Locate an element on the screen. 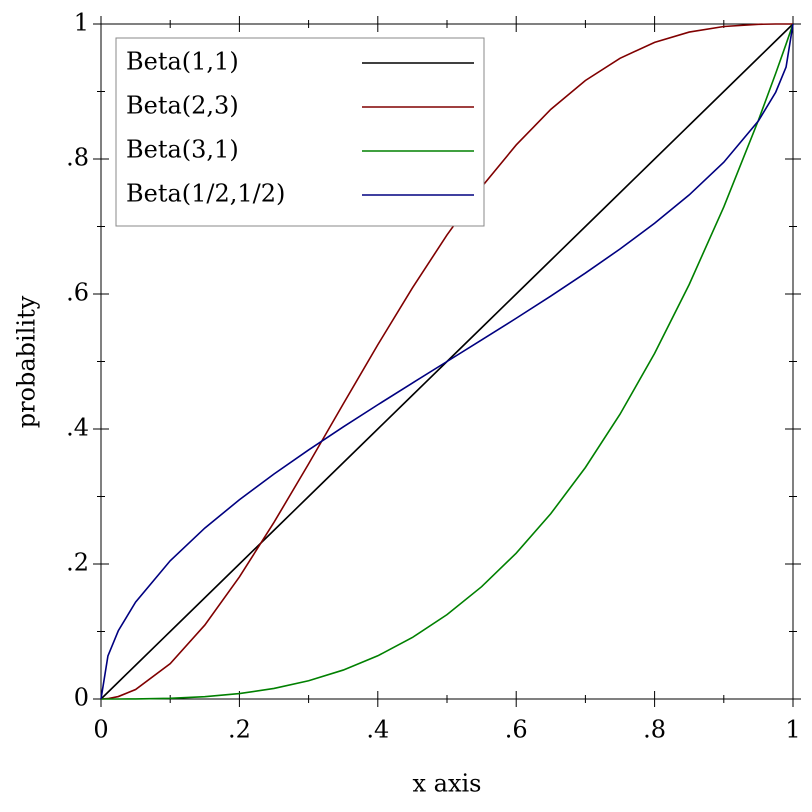  x-tick-label: .2 is located at coordinates (239, 730).